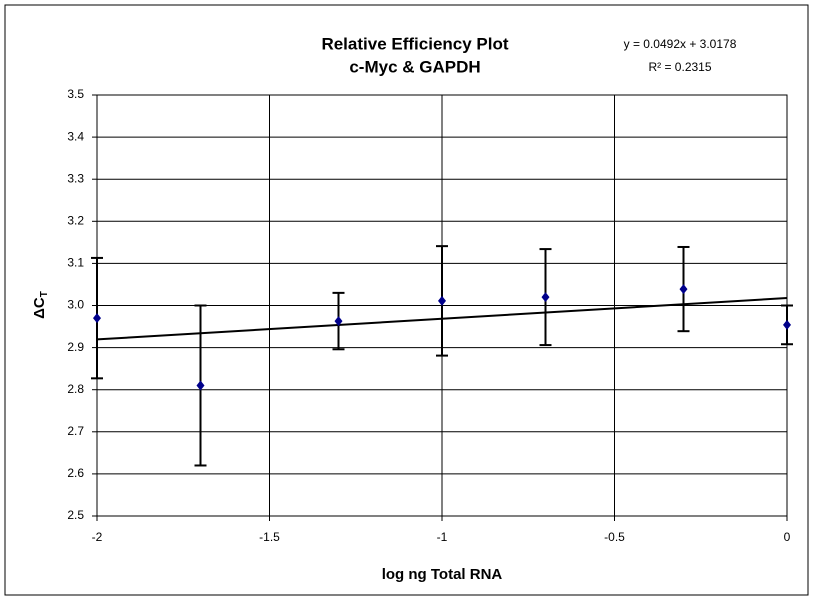 The image size is (814, 605). I want to click on y-tick-label: 3.0, so click(75, 305).